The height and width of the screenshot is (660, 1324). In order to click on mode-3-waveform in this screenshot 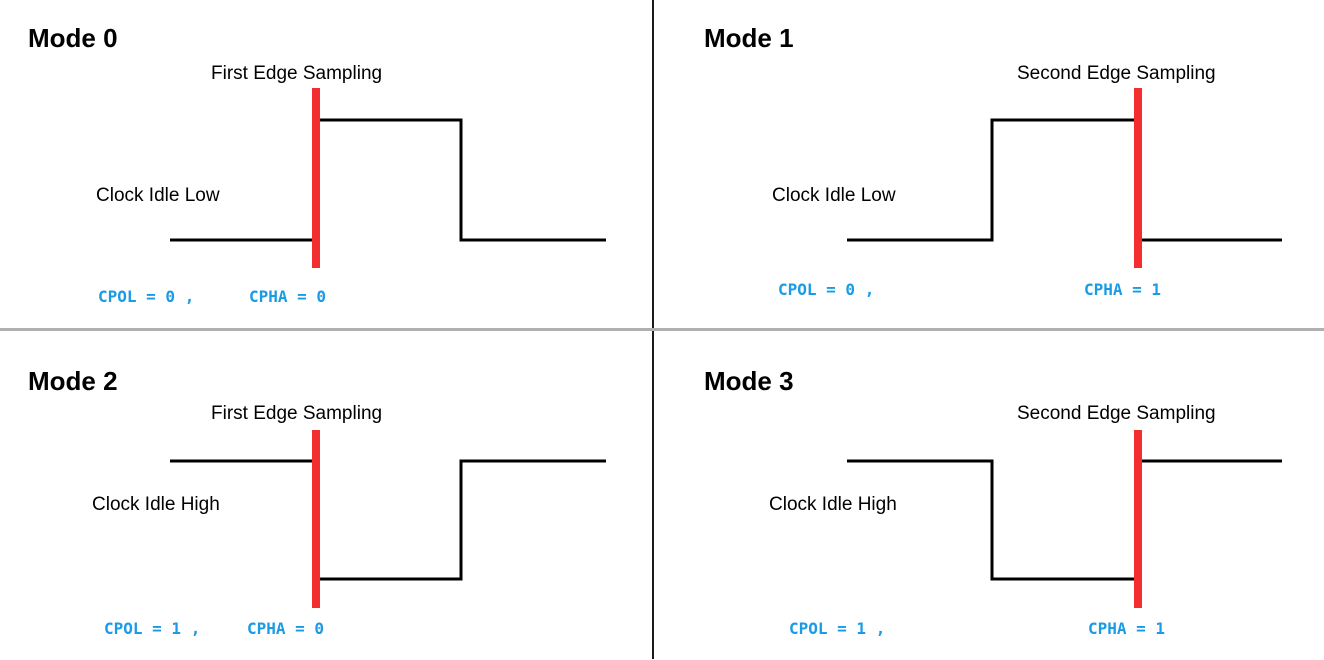, I will do `click(1064, 519)`.